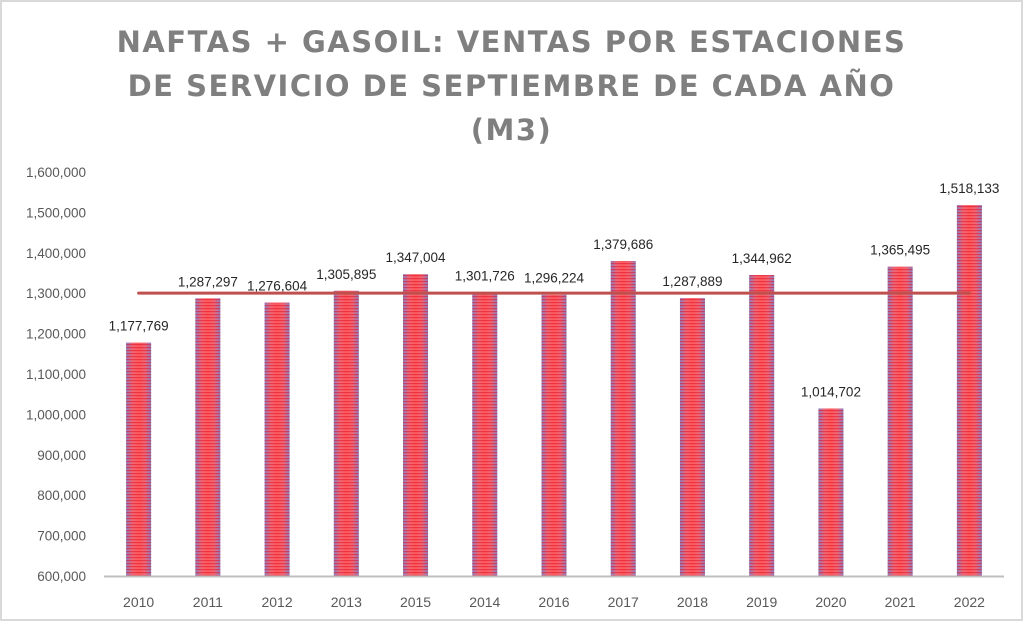 This screenshot has height=621, width=1023. I want to click on x-tick-label: 2014, so click(484, 602).